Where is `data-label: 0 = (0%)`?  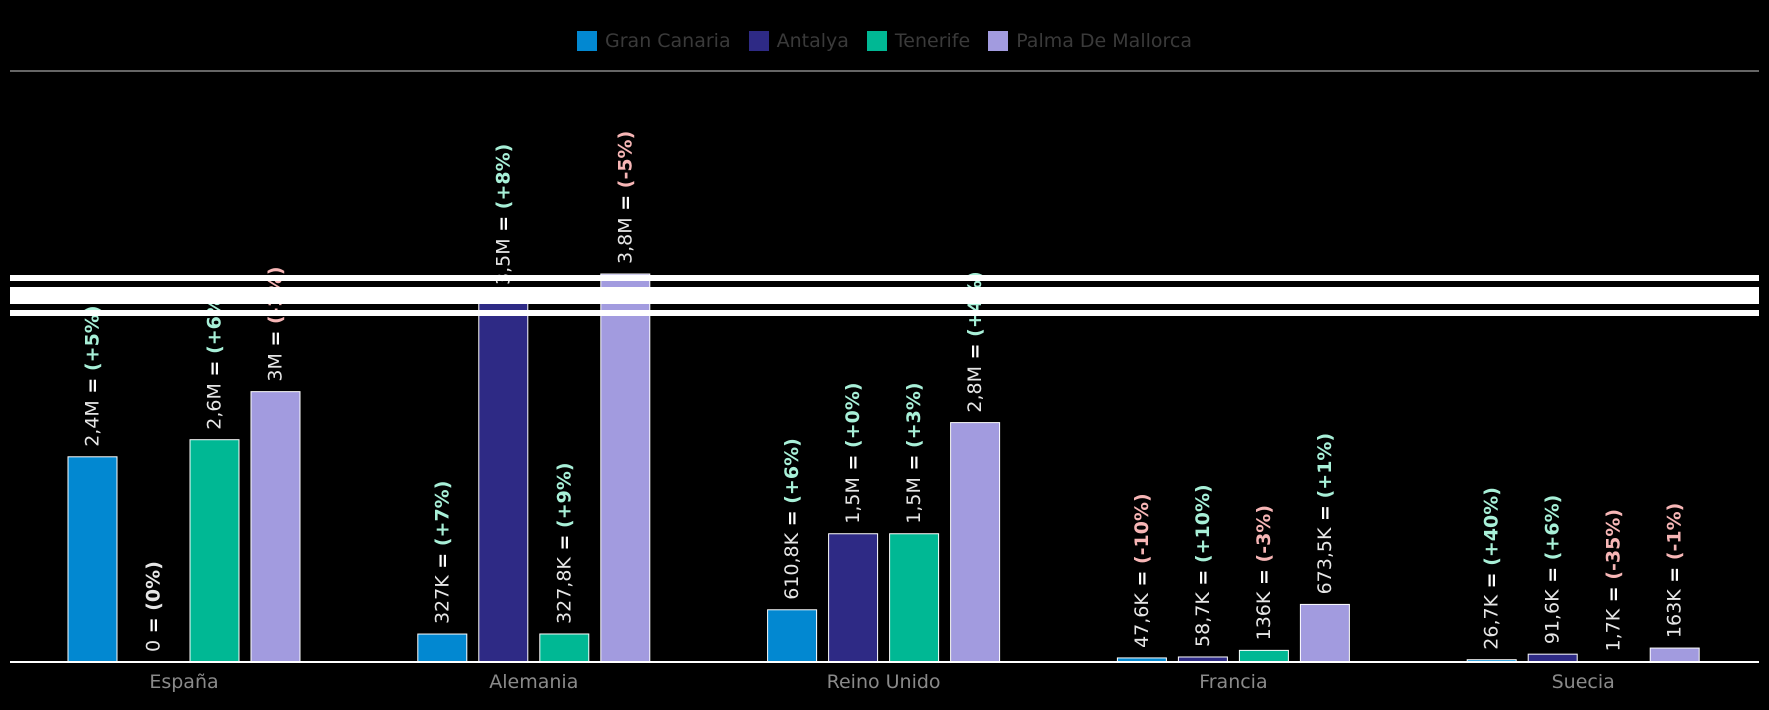
data-label: 0 = (0%) is located at coordinates (154, 606).